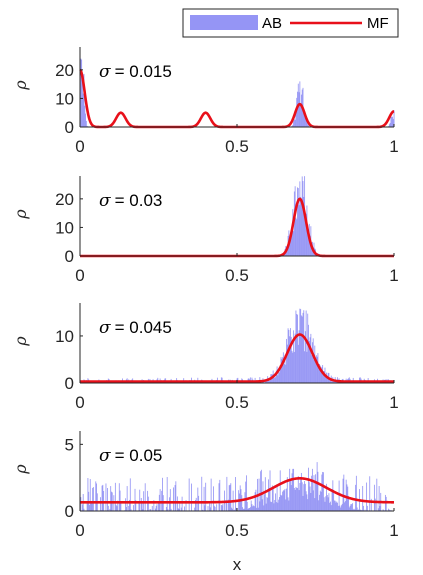 The height and width of the screenshot is (575, 423). I want to click on x-tick-label: 0.5, so click(237, 146).